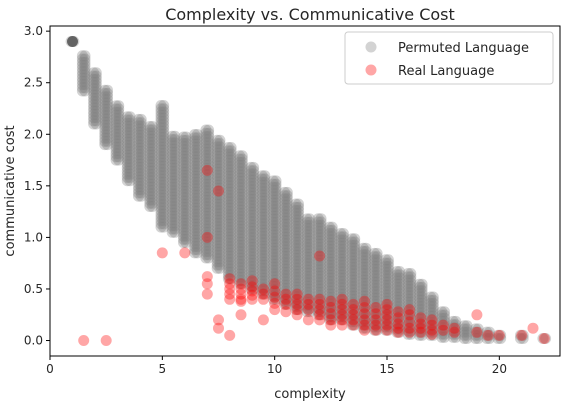  Describe the element at coordinates (33, 289) in the screenshot. I see `y-tick-label: 0.5` at that location.